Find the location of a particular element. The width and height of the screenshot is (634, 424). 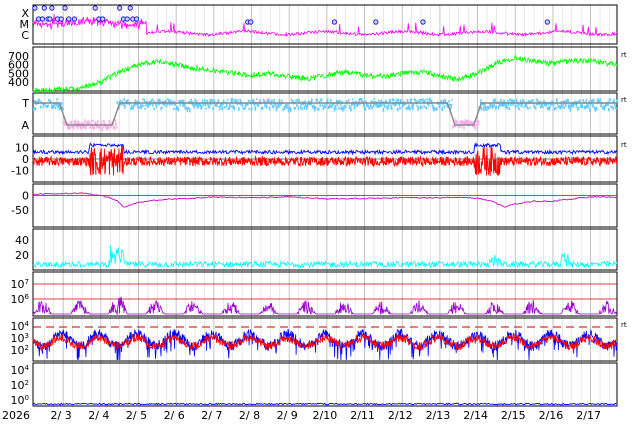

right-note-1: rt is located at coordinates (624, 145).